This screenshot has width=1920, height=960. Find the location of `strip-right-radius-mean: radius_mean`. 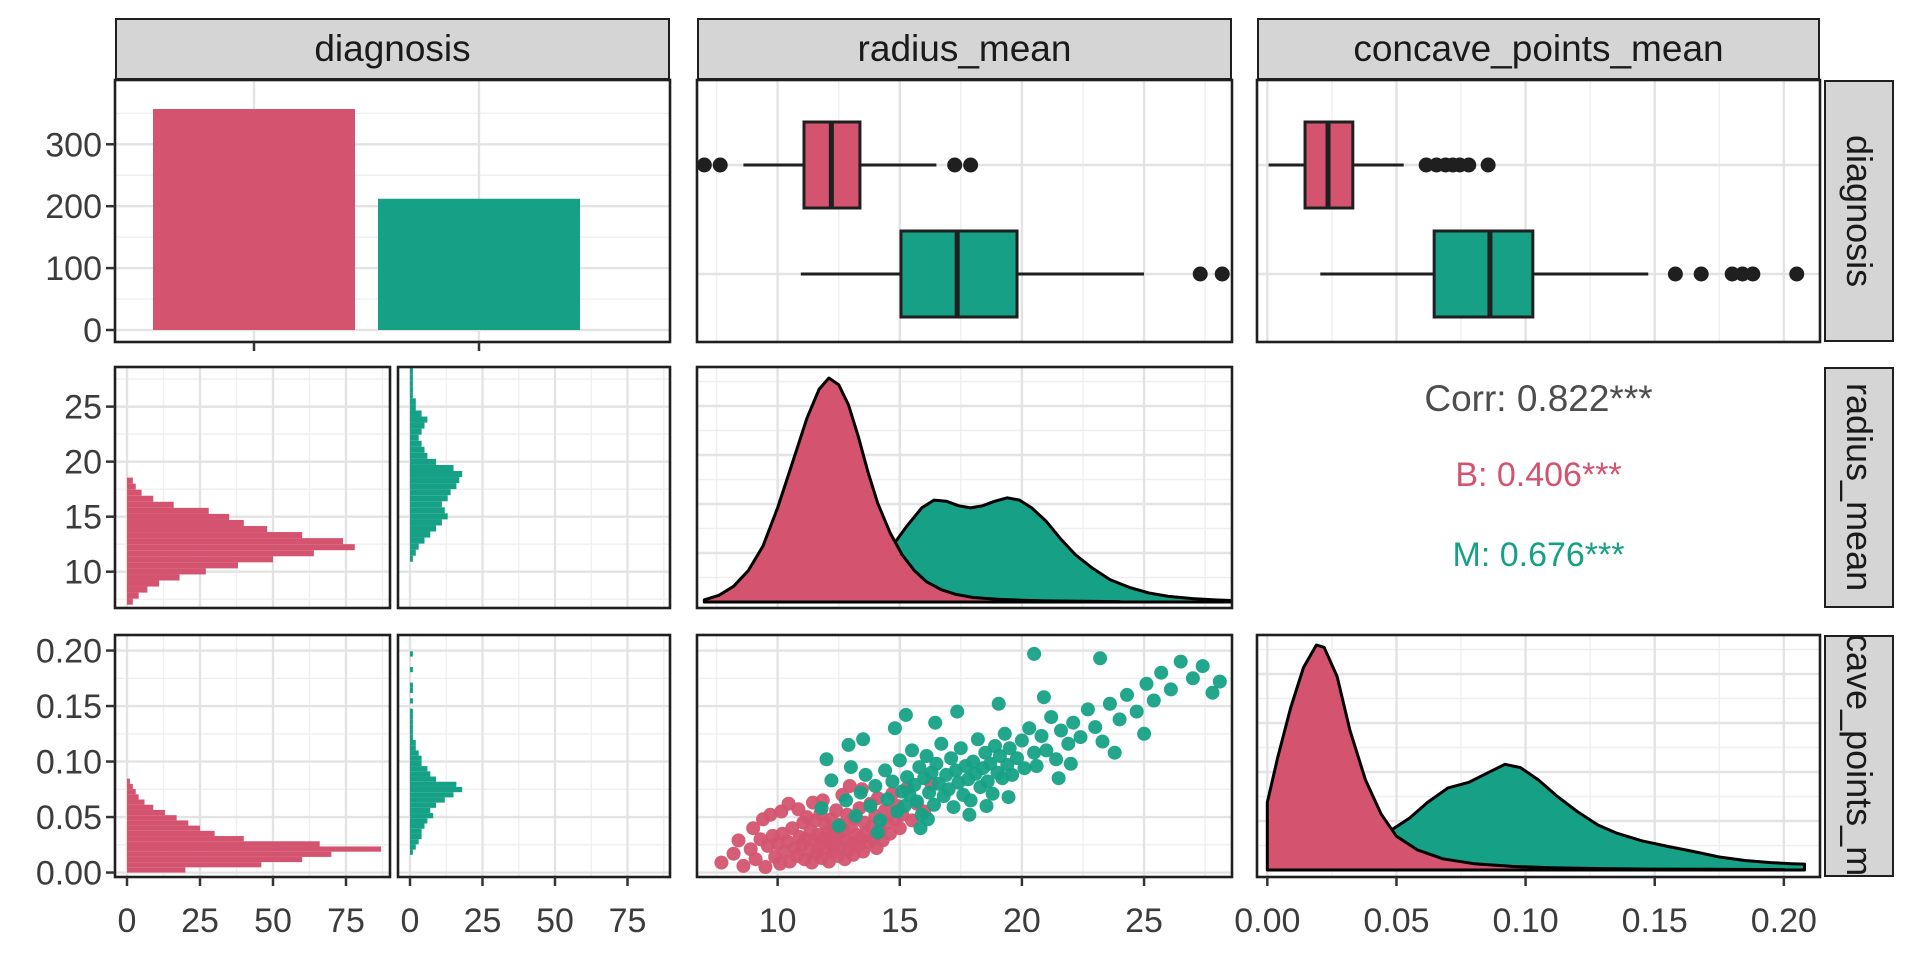

strip-right-radius-mean: radius_mean is located at coordinates (1859, 487).